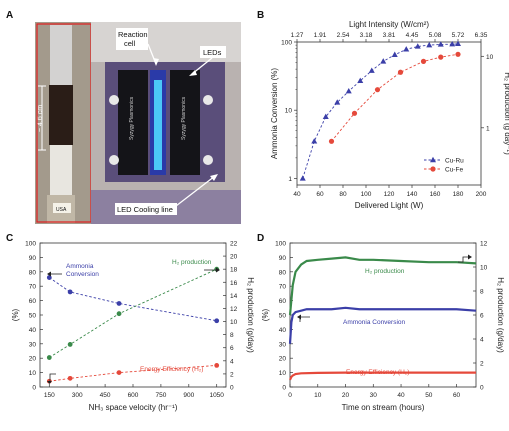 The image size is (509, 431). Describe the element at coordinates (33, 287) in the screenshot. I see `y-tick-label: 70` at that location.